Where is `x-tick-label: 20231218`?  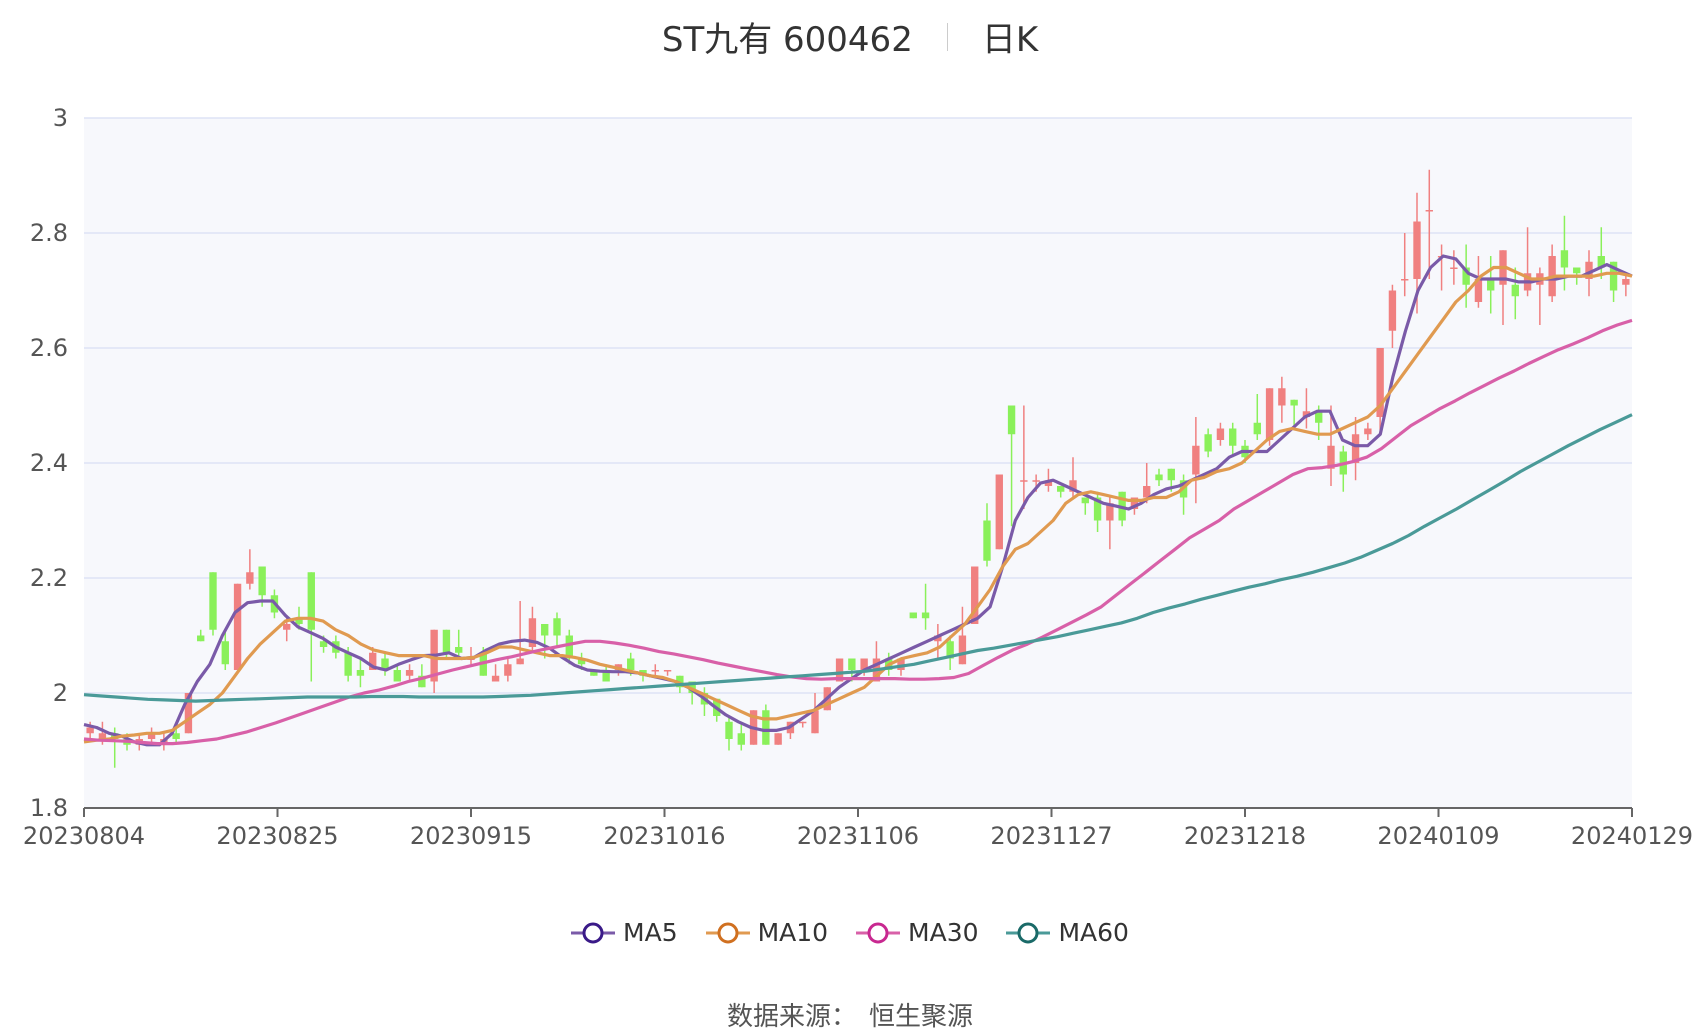 x-tick-label: 20231218 is located at coordinates (1245, 836).